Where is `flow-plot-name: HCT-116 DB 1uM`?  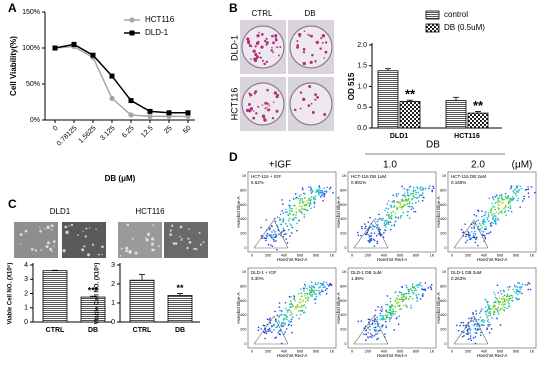
flow-plot-name: HCT-116 DB 1uM is located at coordinates (368, 176).